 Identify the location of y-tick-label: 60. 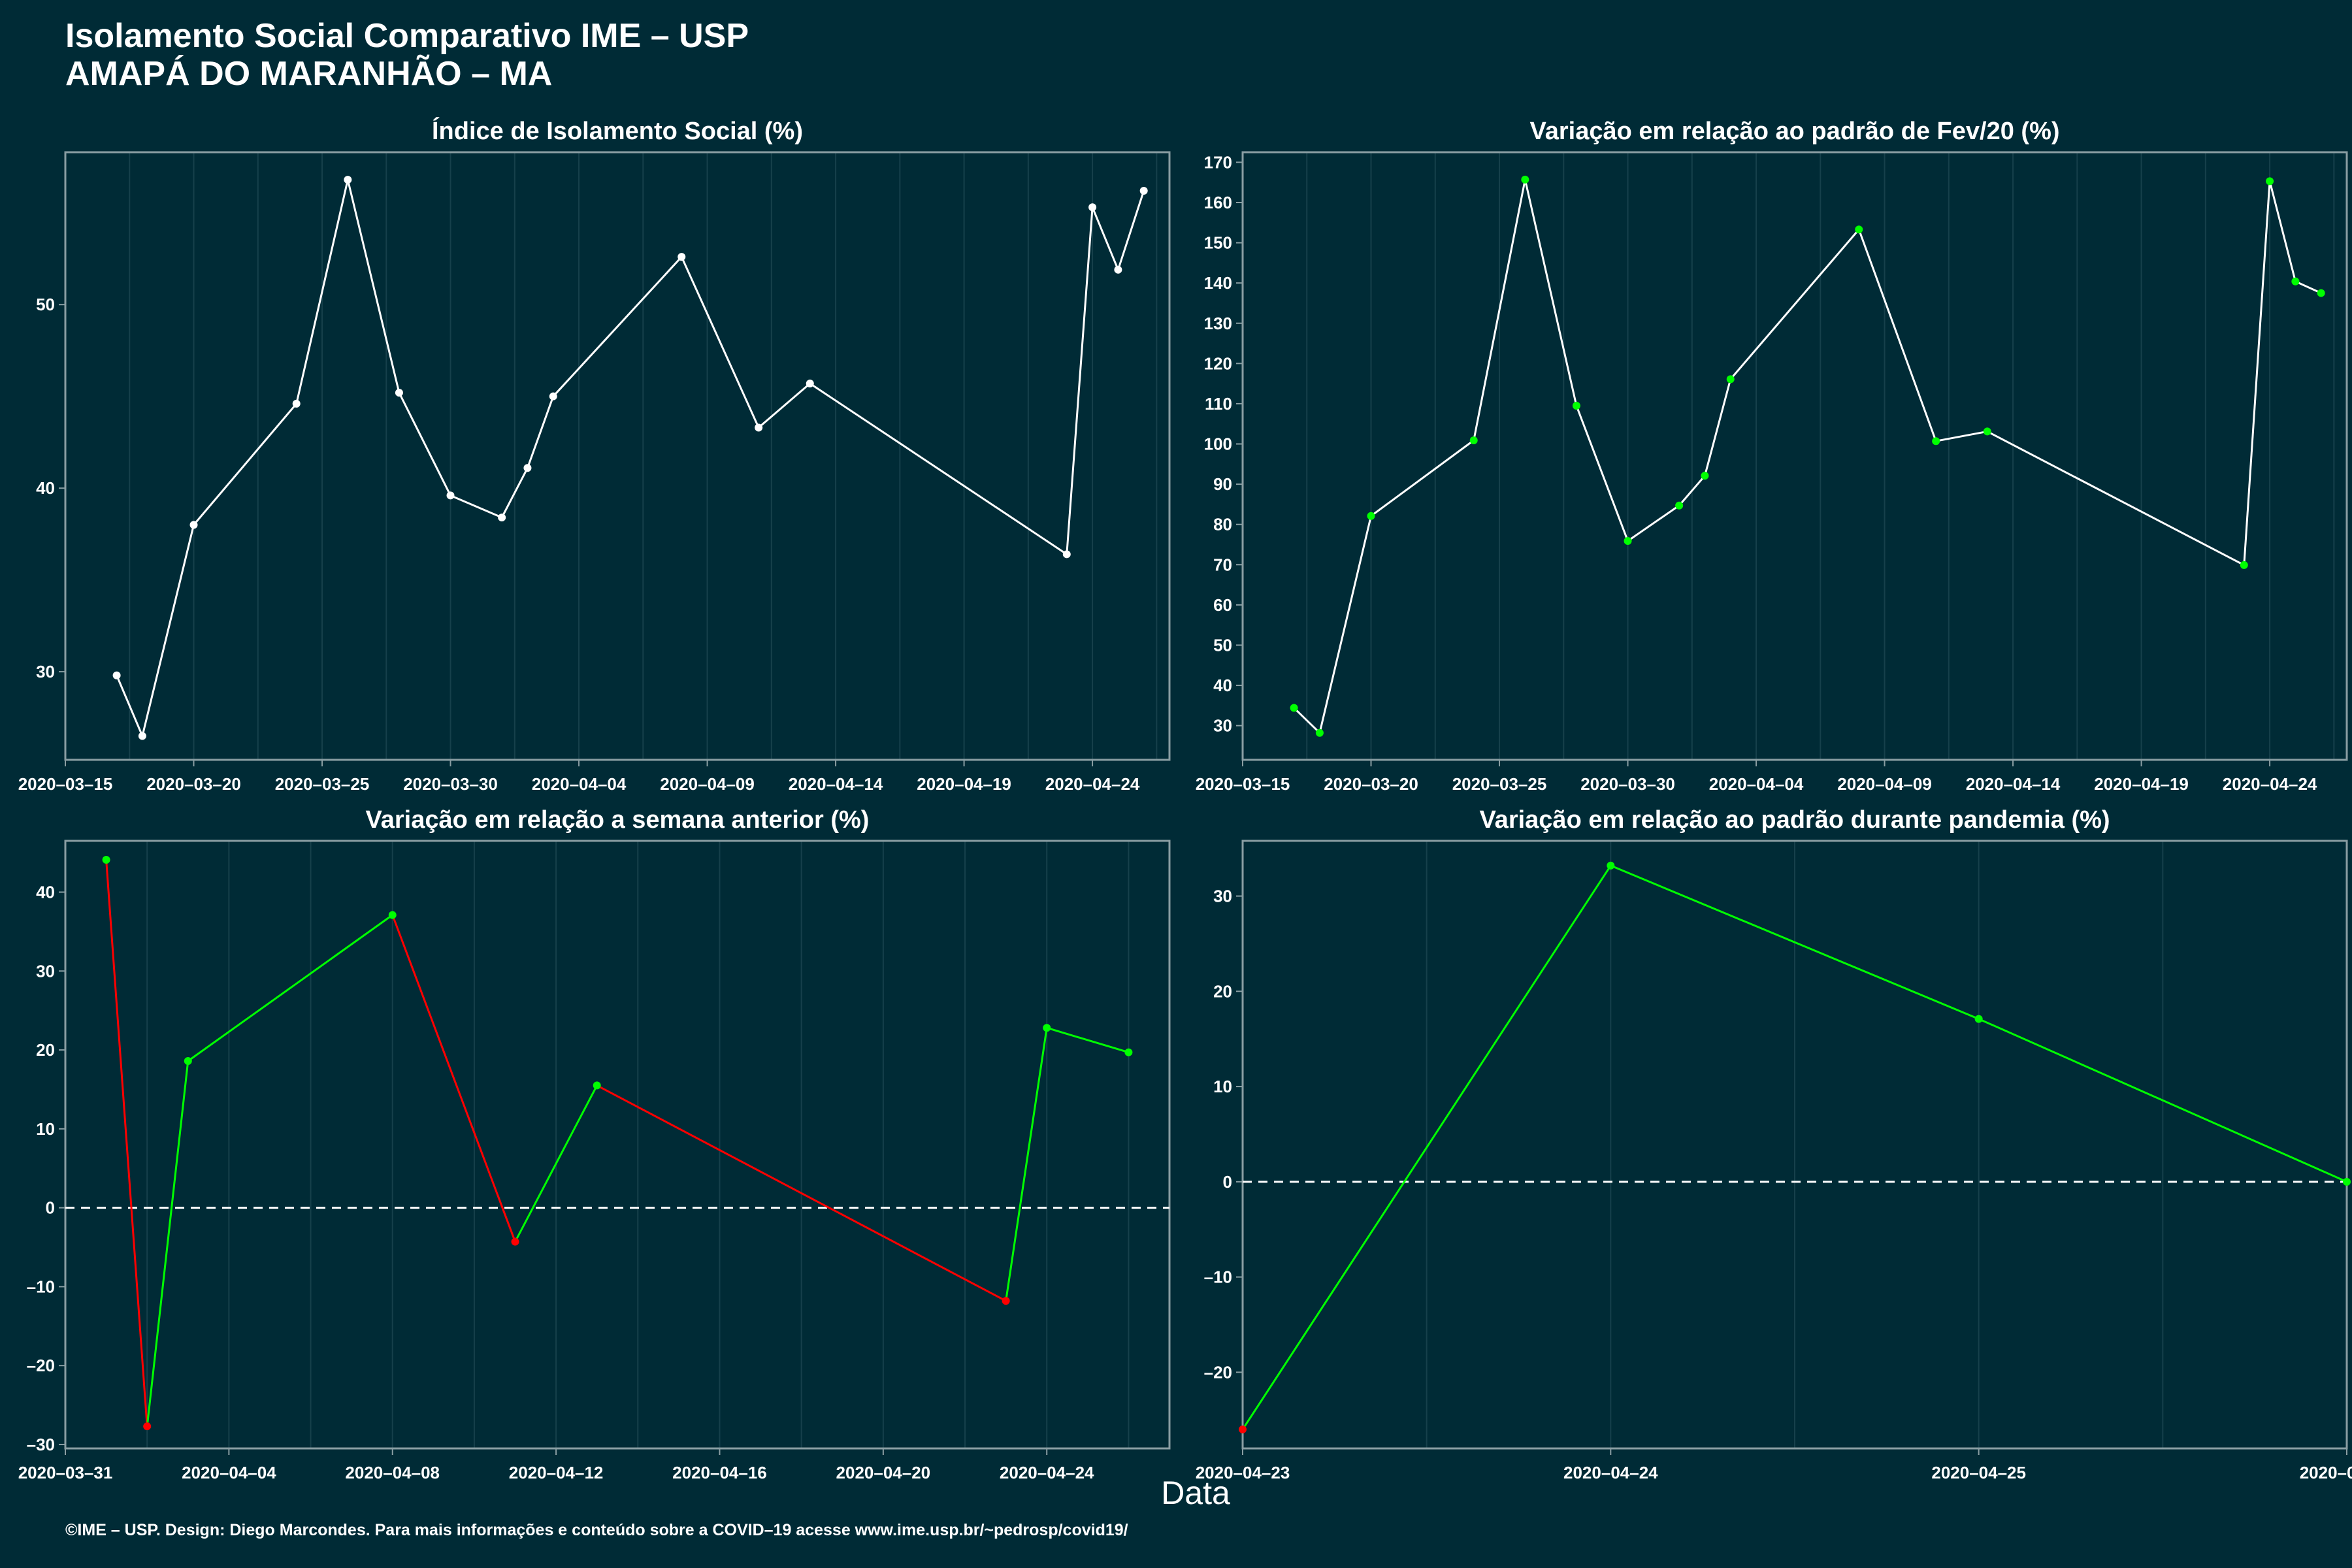
(1222, 605).